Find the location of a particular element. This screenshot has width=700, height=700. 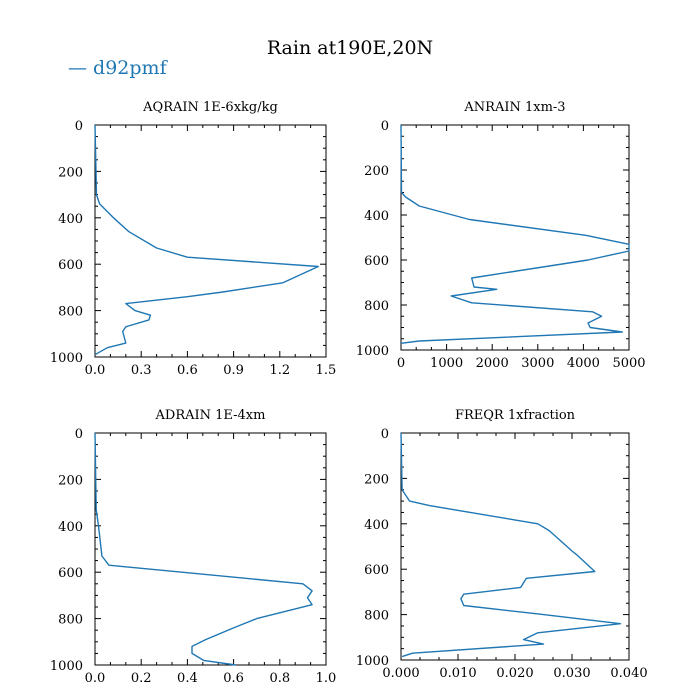

x-tick-label: 0.8 is located at coordinates (279, 678).